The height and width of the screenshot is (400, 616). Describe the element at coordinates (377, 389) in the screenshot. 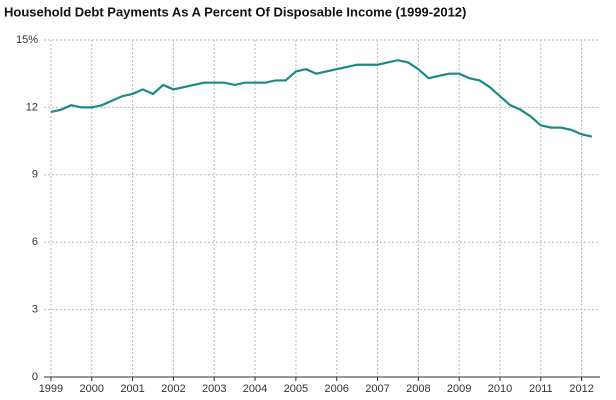

I see `x-tick-label: 2007` at that location.